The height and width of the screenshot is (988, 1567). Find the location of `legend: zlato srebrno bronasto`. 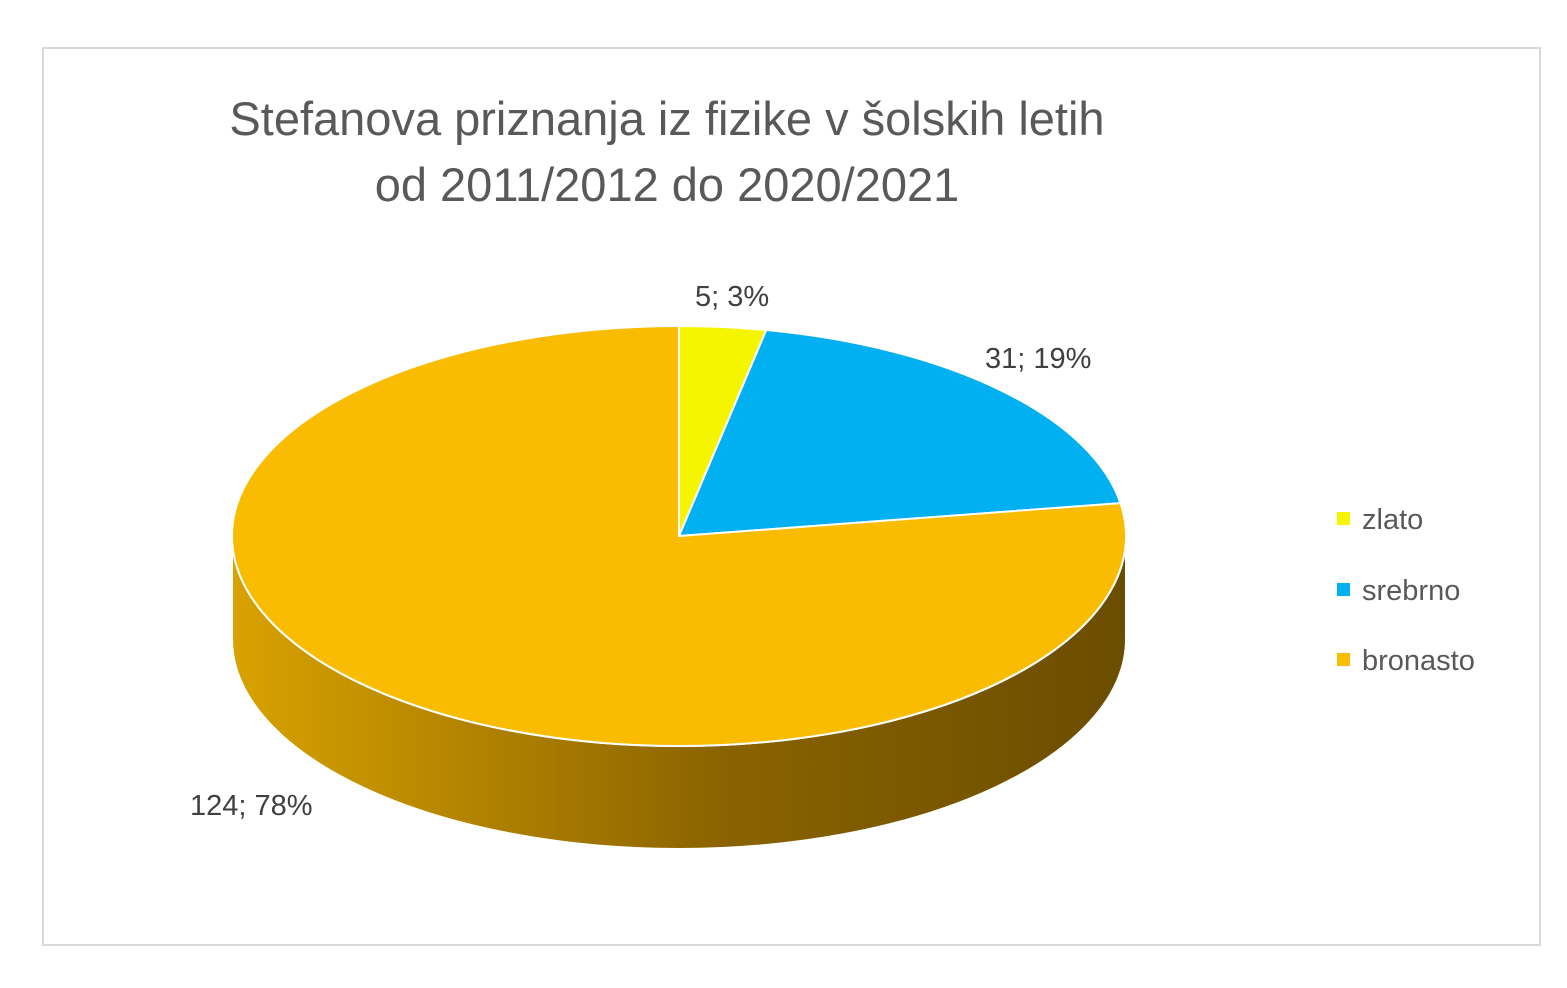

legend: zlato srebrno bronasto is located at coordinates (1406, 590).